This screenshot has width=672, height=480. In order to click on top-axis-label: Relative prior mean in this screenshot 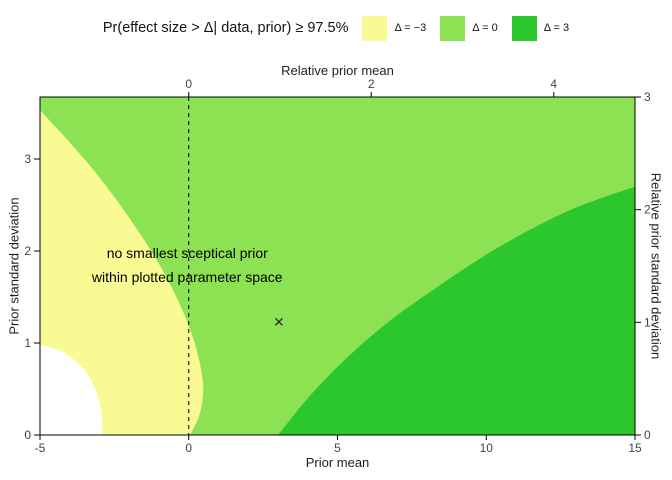, I will do `click(337, 70)`.